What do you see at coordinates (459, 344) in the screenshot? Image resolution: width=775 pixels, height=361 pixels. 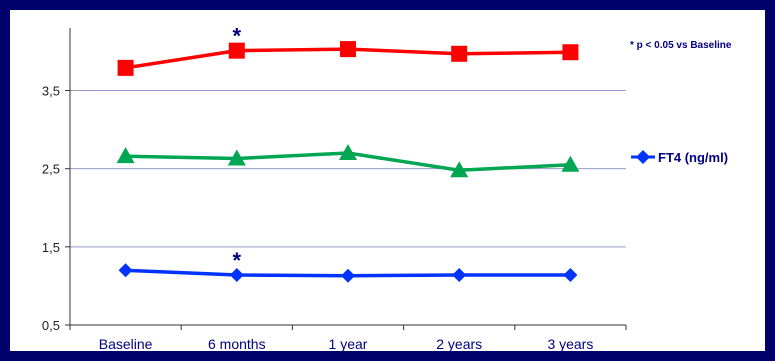 I see `x-tick-label: 2 years` at bounding box center [459, 344].